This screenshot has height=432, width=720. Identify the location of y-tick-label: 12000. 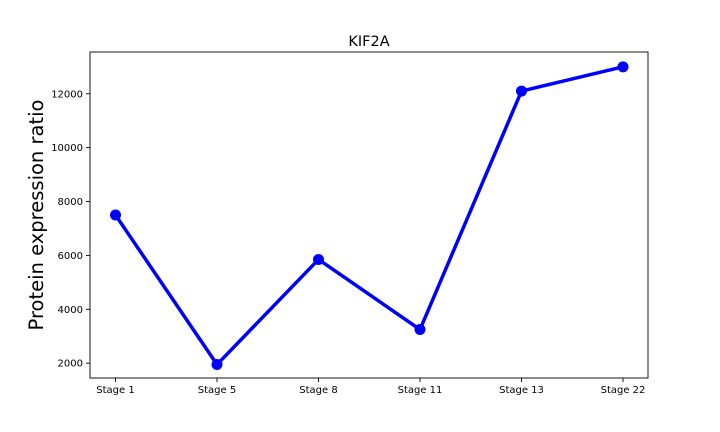
(67, 94).